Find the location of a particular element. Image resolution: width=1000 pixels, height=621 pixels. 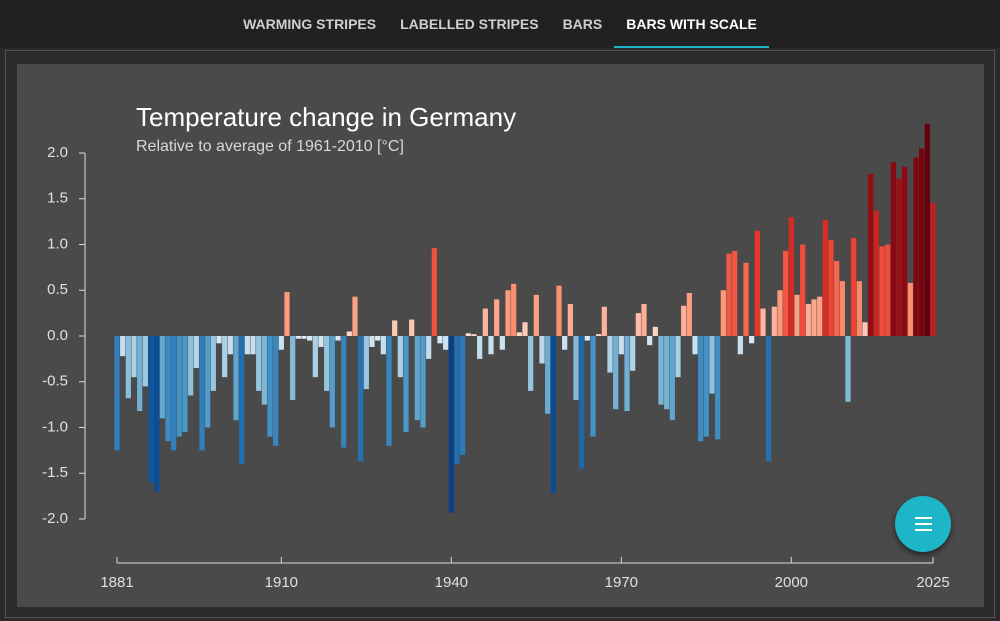

menu-button is located at coordinates (923, 524).